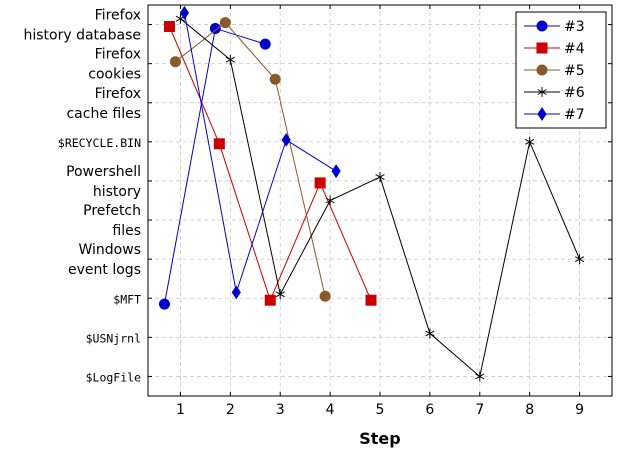 The image size is (618, 454). Describe the element at coordinates (230, 410) in the screenshot. I see `x-tick-label: 2` at that location.